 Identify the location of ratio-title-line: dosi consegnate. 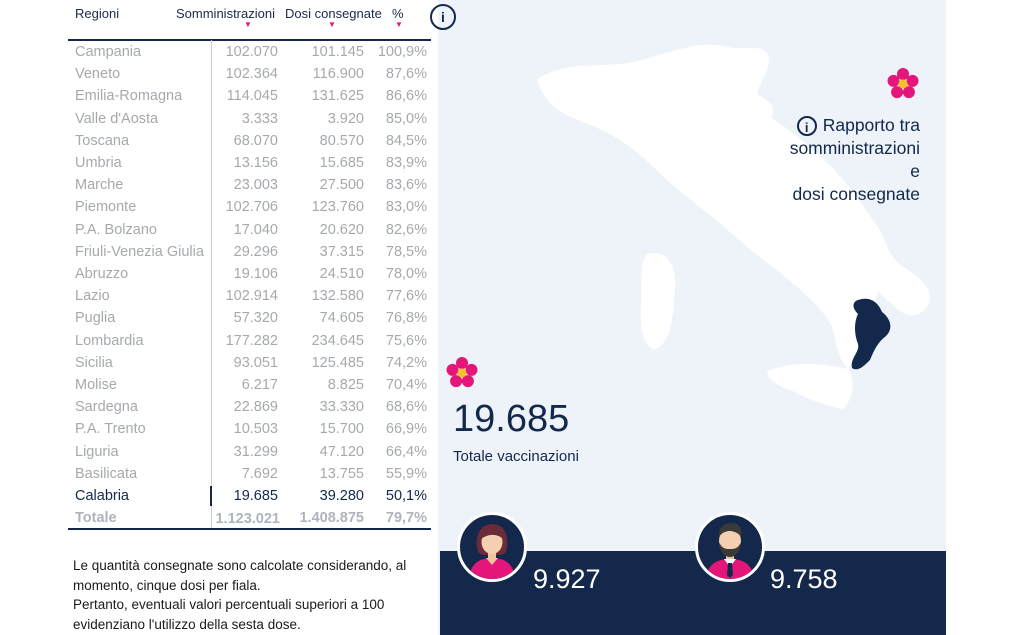
(856, 194).